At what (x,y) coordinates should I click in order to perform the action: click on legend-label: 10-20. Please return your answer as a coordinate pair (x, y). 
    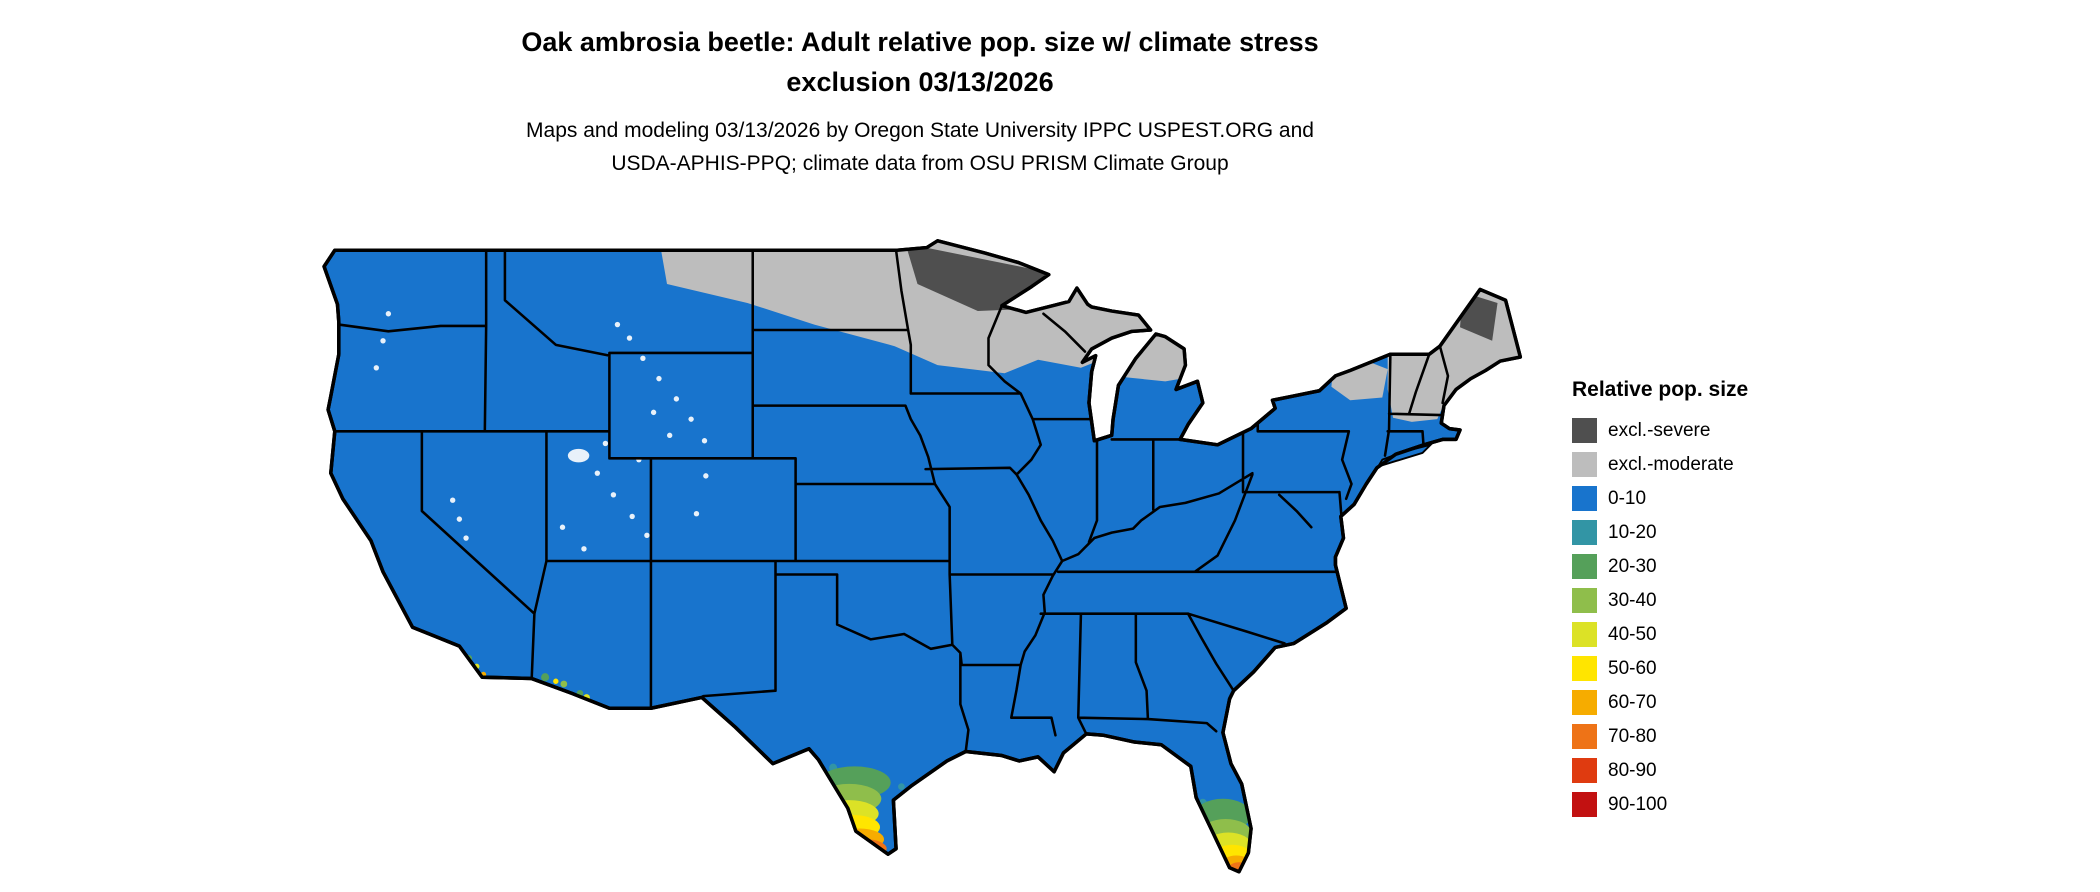
    Looking at the image, I should click on (1632, 532).